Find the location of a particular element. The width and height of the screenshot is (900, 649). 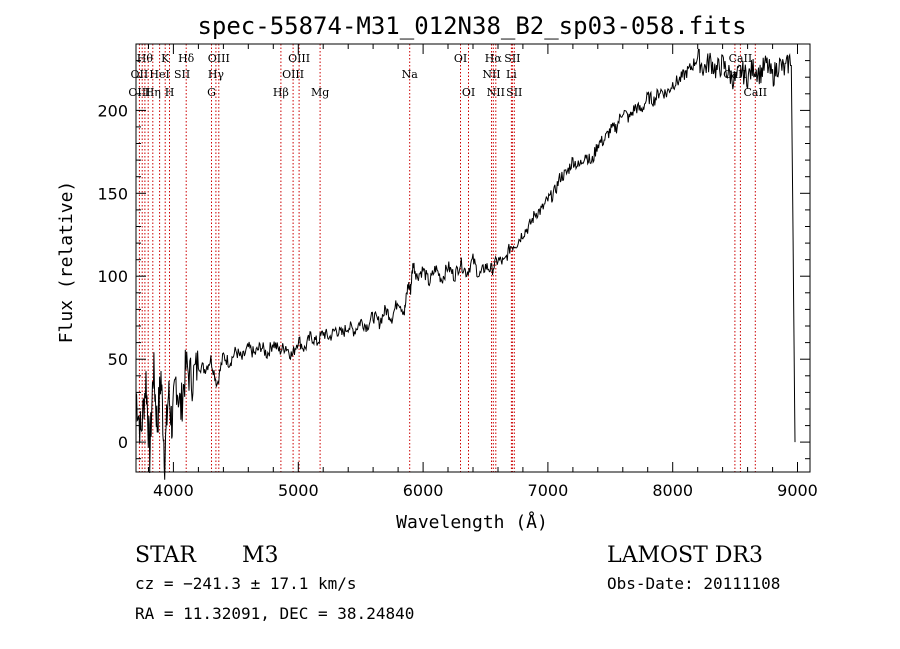

y-tick-label: 200 is located at coordinates (112, 110).